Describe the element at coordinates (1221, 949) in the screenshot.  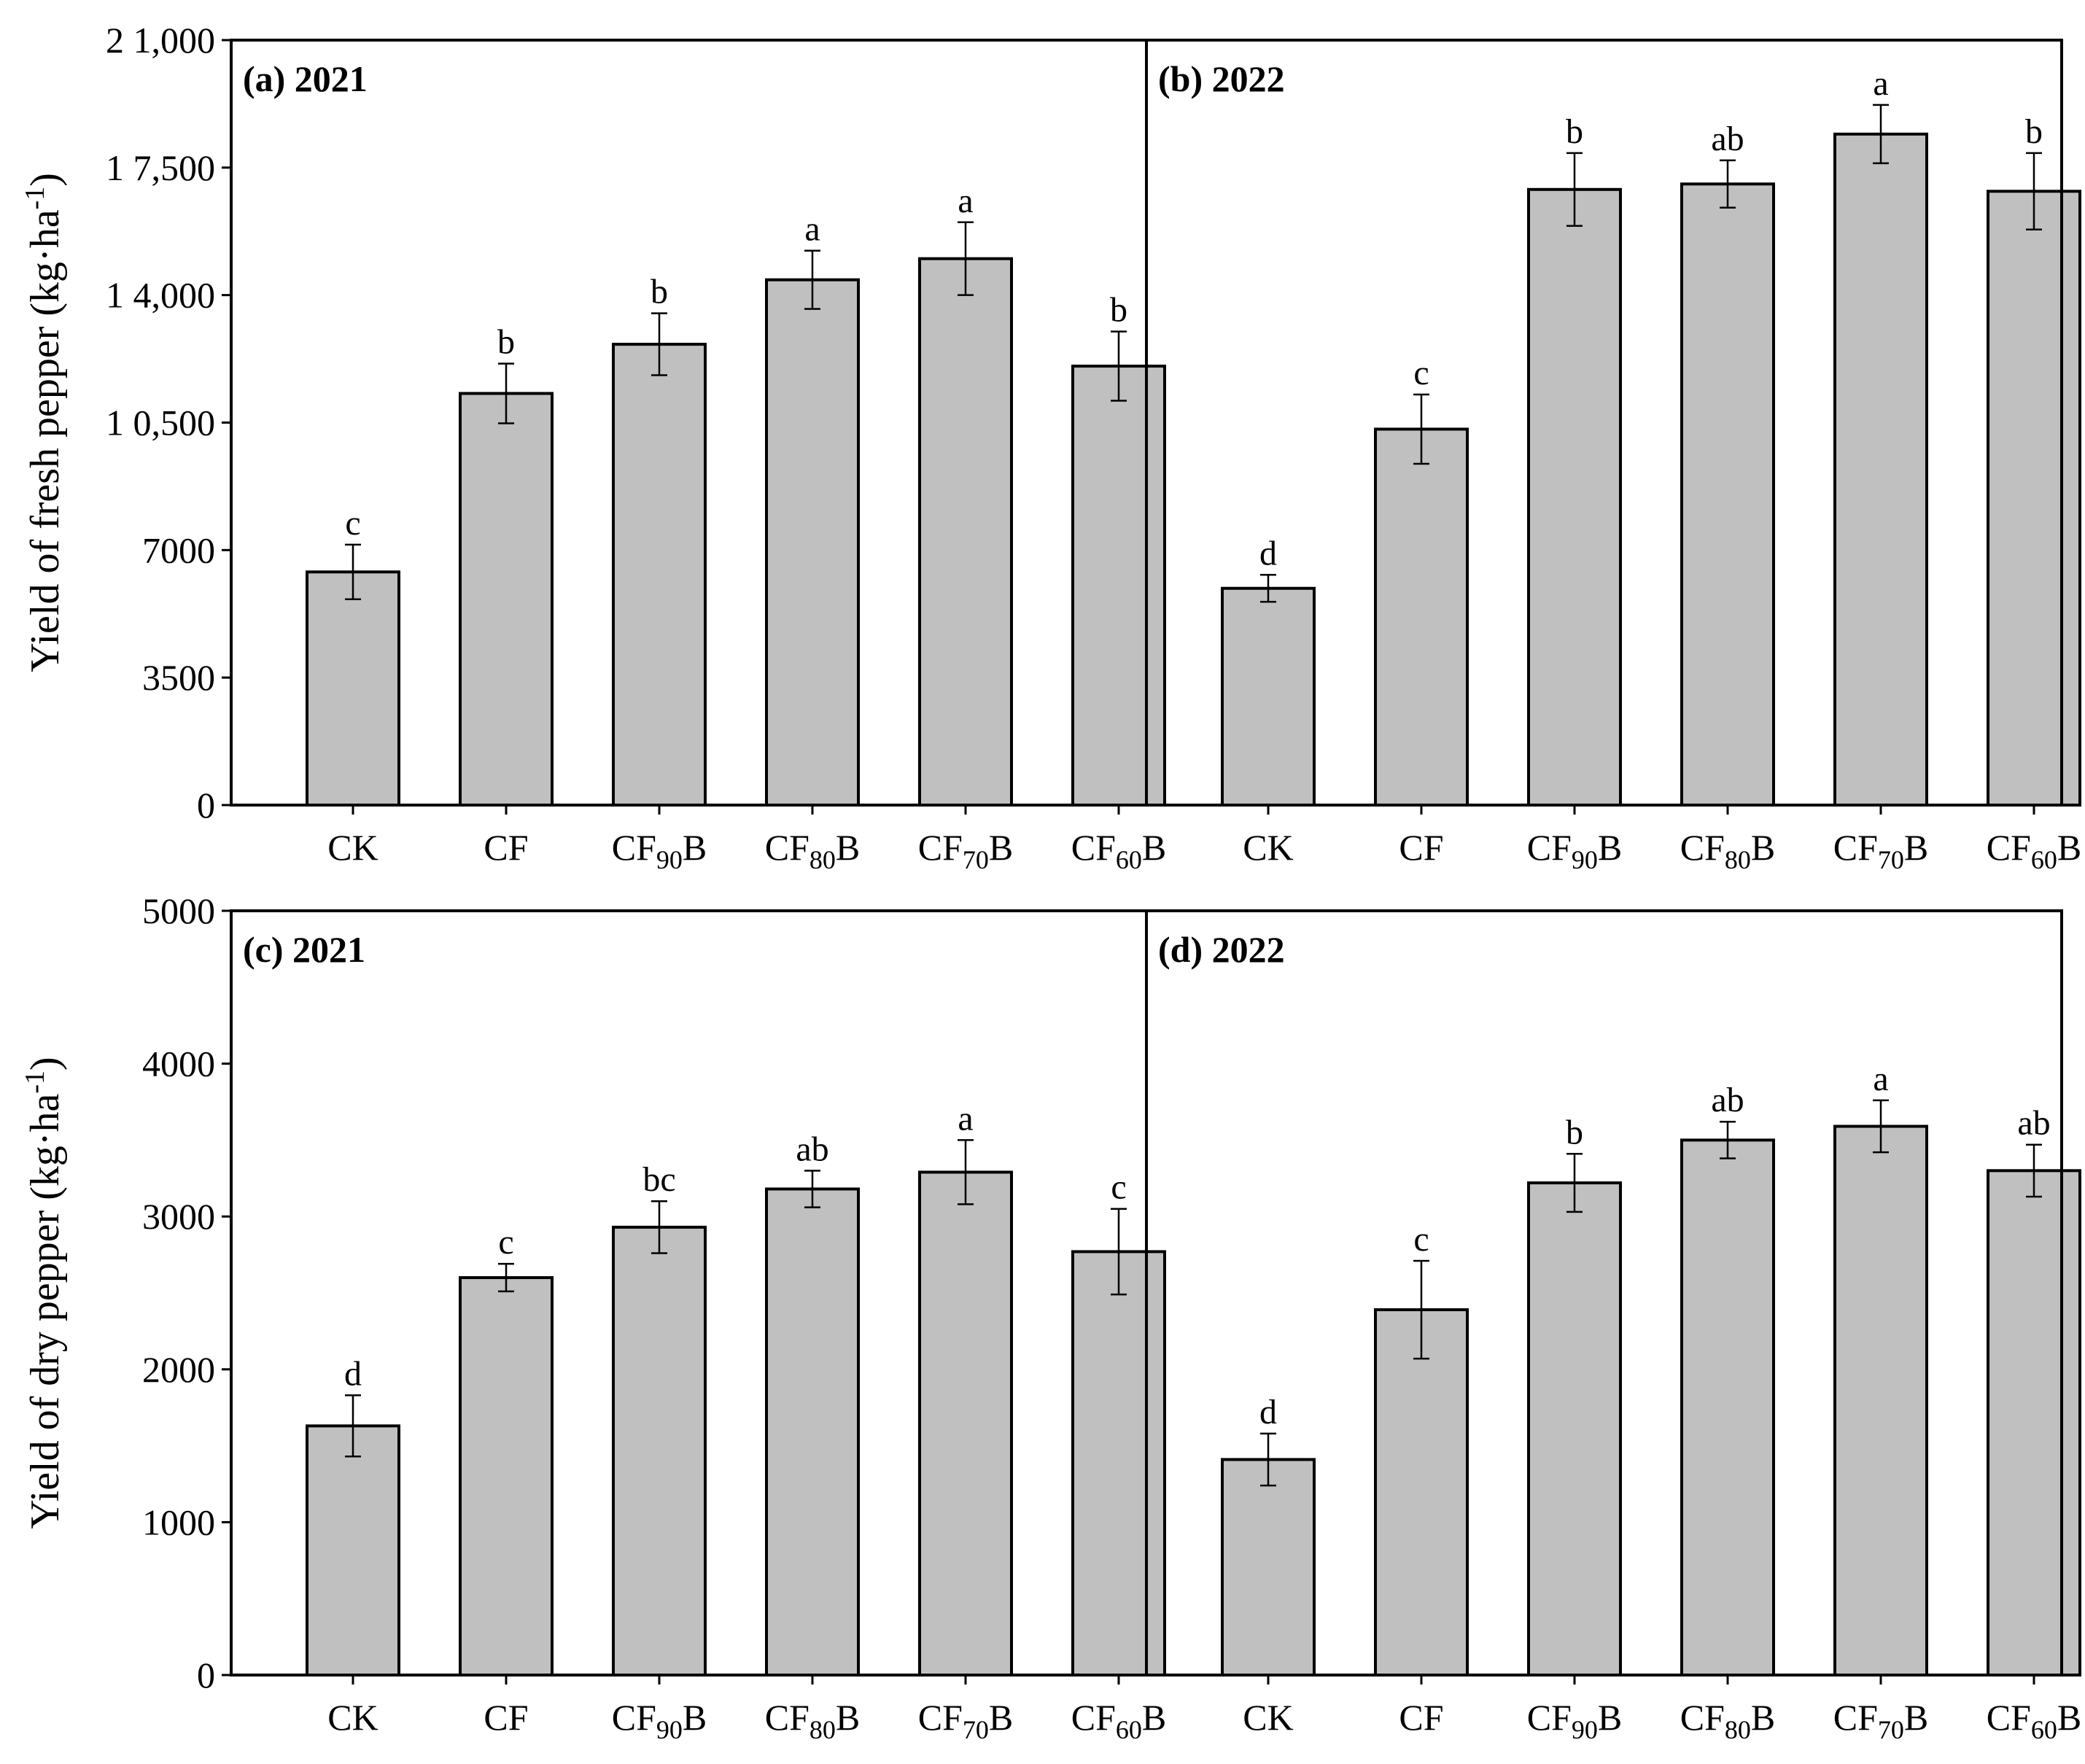
I see `panel-title: (d) 2022` at that location.